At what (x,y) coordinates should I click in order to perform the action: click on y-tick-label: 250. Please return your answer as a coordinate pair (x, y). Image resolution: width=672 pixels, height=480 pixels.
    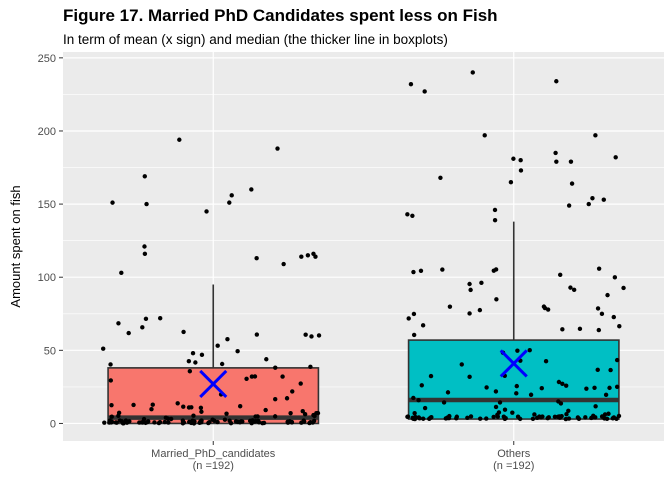
    Looking at the image, I should click on (47, 59).